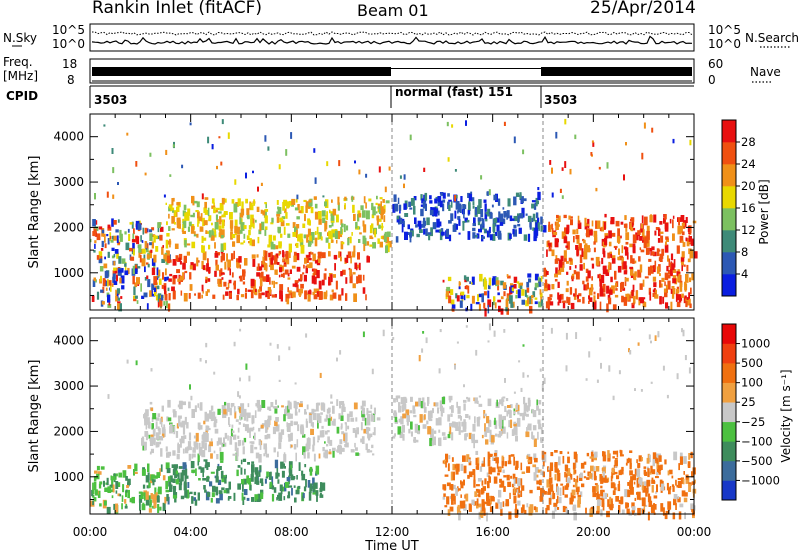 The width and height of the screenshot is (800, 554). Describe the element at coordinates (392, 40) in the screenshot. I see `nsky-solid-line` at that location.